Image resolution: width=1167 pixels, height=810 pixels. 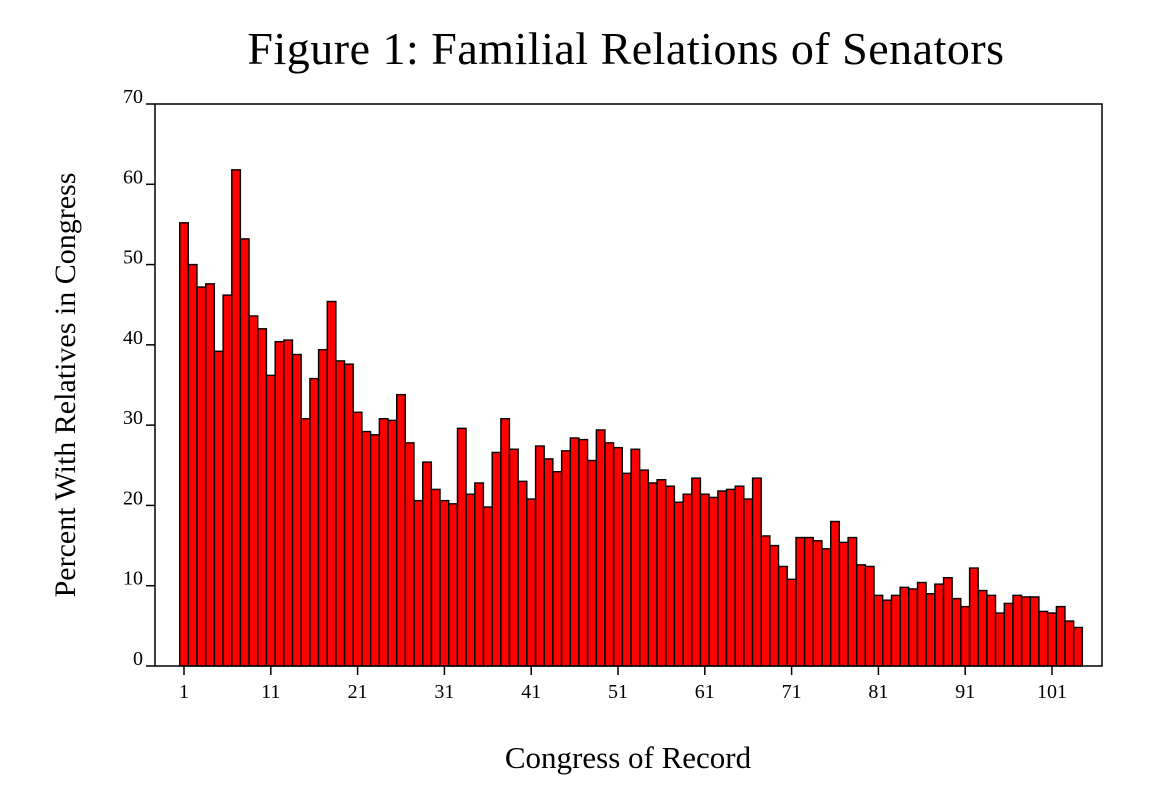 What do you see at coordinates (618, 692) in the screenshot?
I see `x-tick-label-51: 51` at bounding box center [618, 692].